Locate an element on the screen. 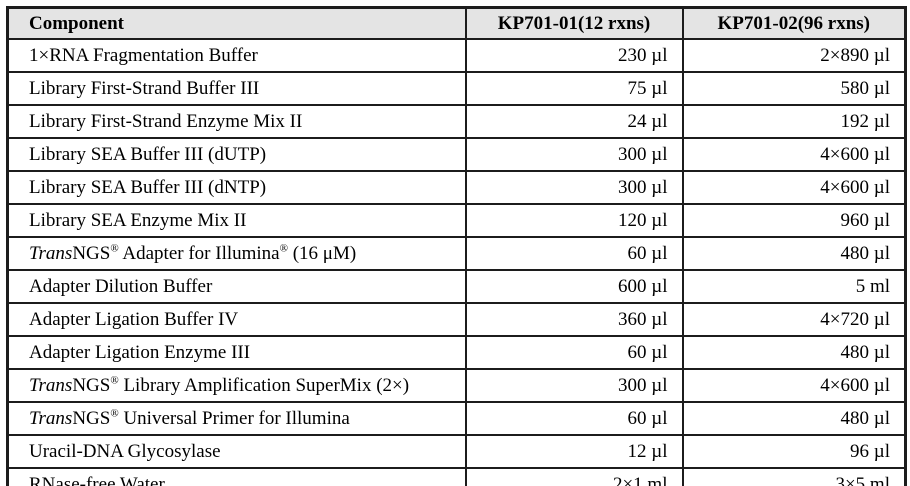 This screenshot has width=910, height=486. component-cell: Library SEA Enzyme Mix II is located at coordinates (236, 220).